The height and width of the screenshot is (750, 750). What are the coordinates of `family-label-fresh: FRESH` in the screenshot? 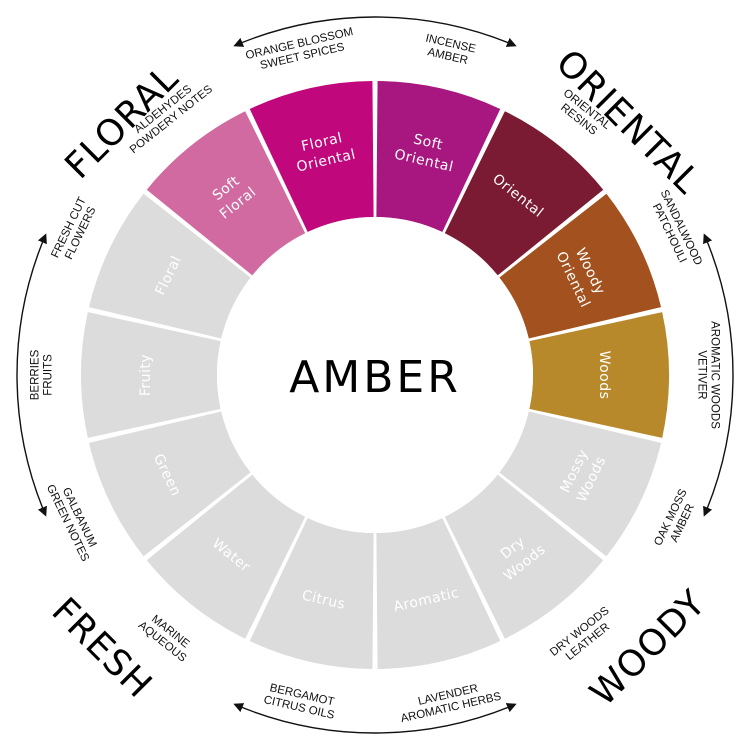 It's located at (102, 648).